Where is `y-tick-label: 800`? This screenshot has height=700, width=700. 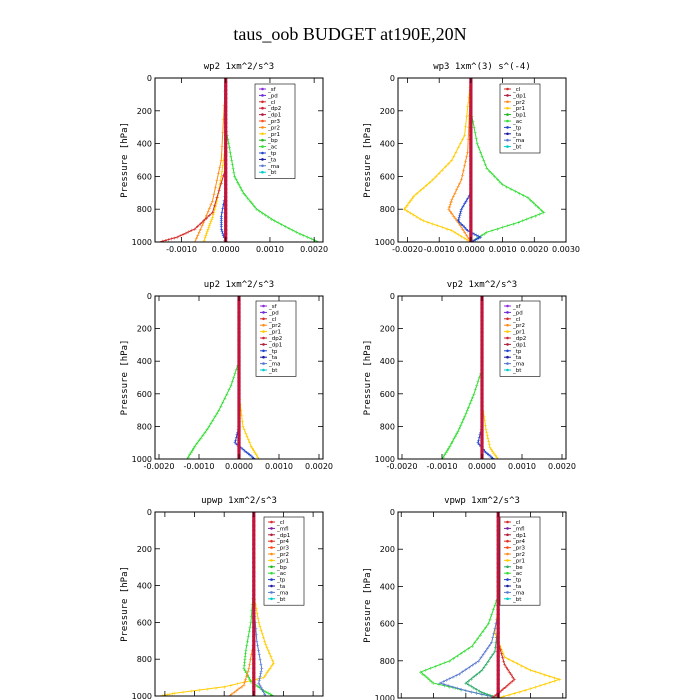 y-tick-label: 800 is located at coordinates (144, 209).